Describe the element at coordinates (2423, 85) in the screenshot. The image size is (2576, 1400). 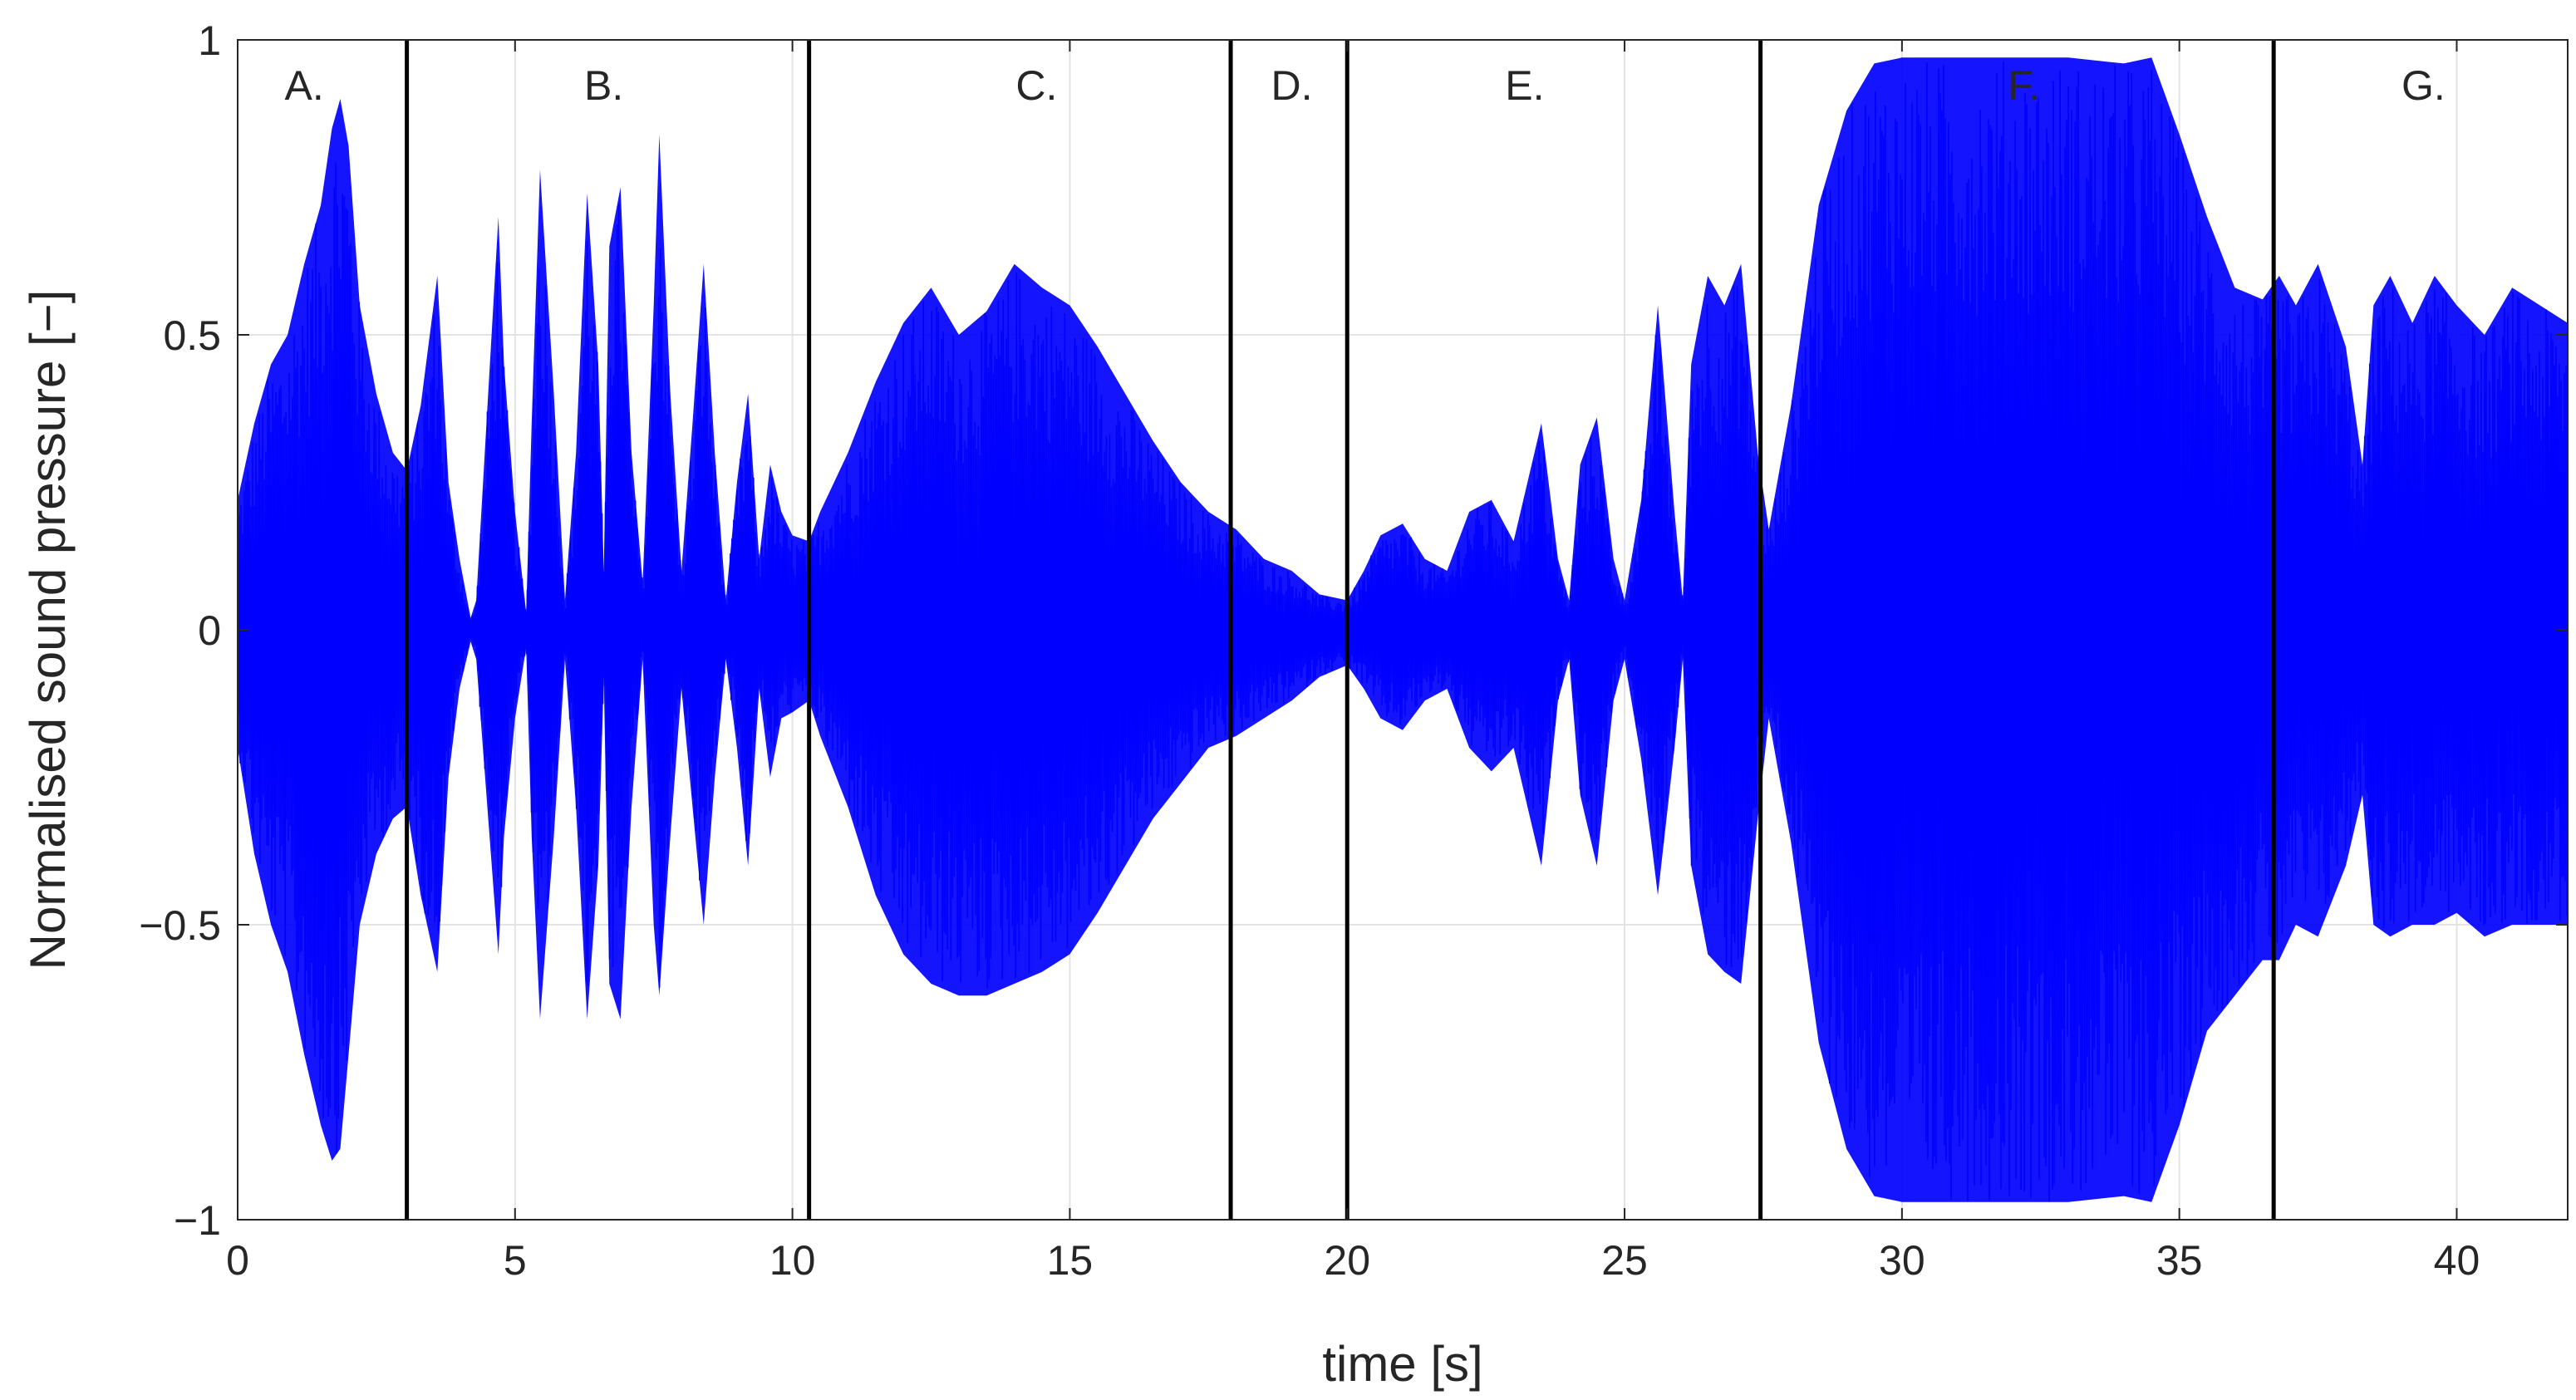
I see `segment-label: G.` at that location.